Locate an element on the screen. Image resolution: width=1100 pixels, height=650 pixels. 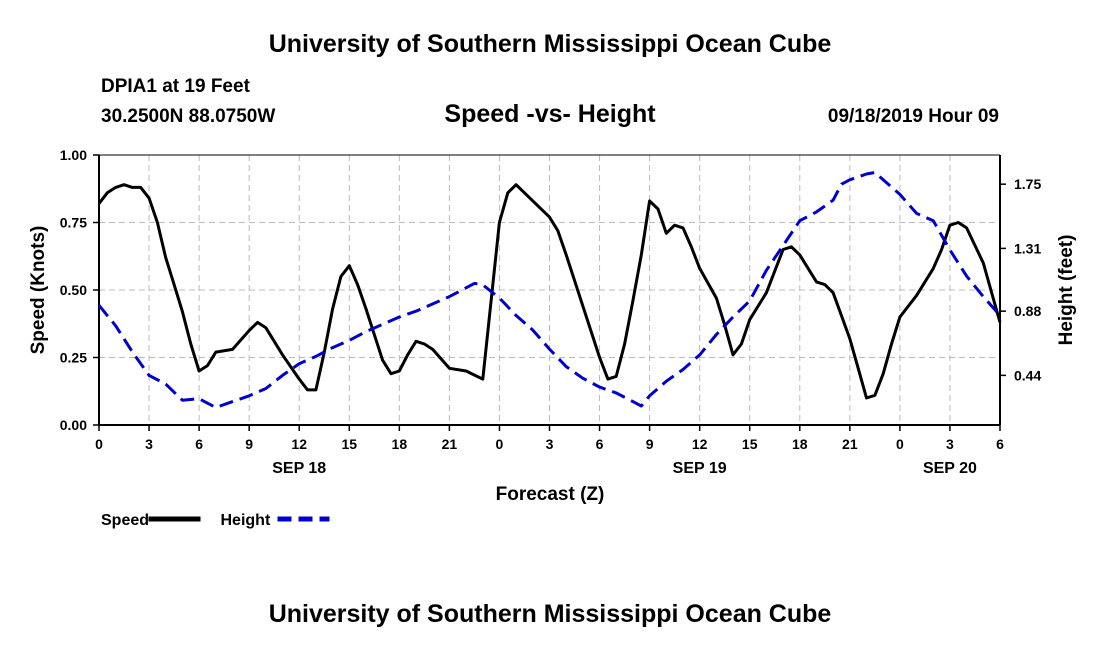
y2-tick-label: 0.88 is located at coordinates (1027, 311).